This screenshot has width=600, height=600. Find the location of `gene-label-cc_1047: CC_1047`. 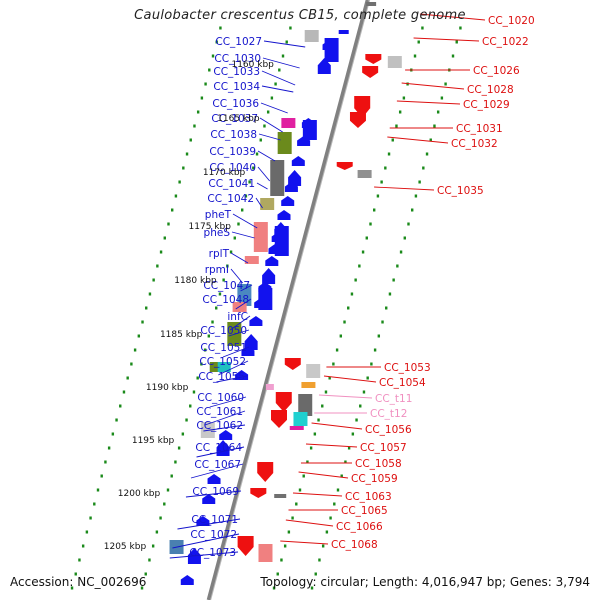

gene-label-cc_1047: CC_1047 is located at coordinates (226, 286).